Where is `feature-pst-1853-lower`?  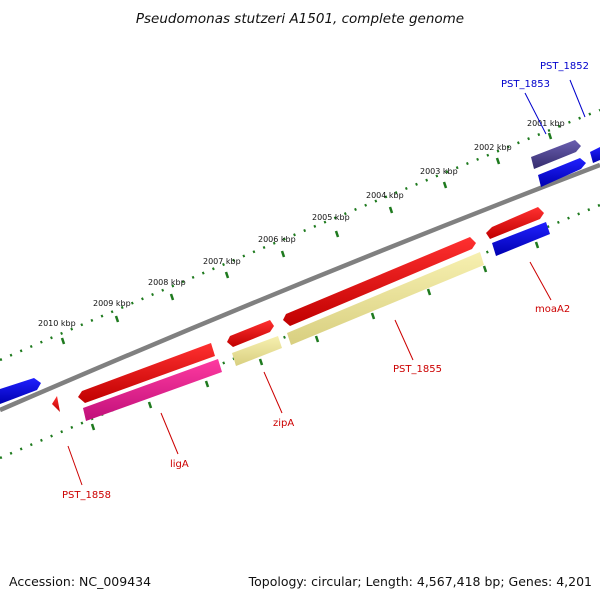 feature-pst-1853-lower is located at coordinates (562, 172).